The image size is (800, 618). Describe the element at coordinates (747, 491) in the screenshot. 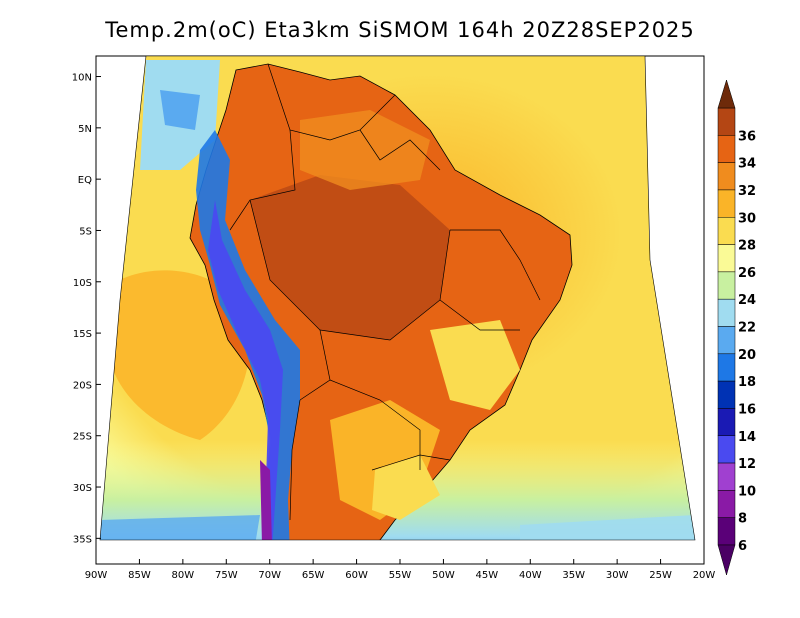

I see `colorbar-label: 10` at that location.